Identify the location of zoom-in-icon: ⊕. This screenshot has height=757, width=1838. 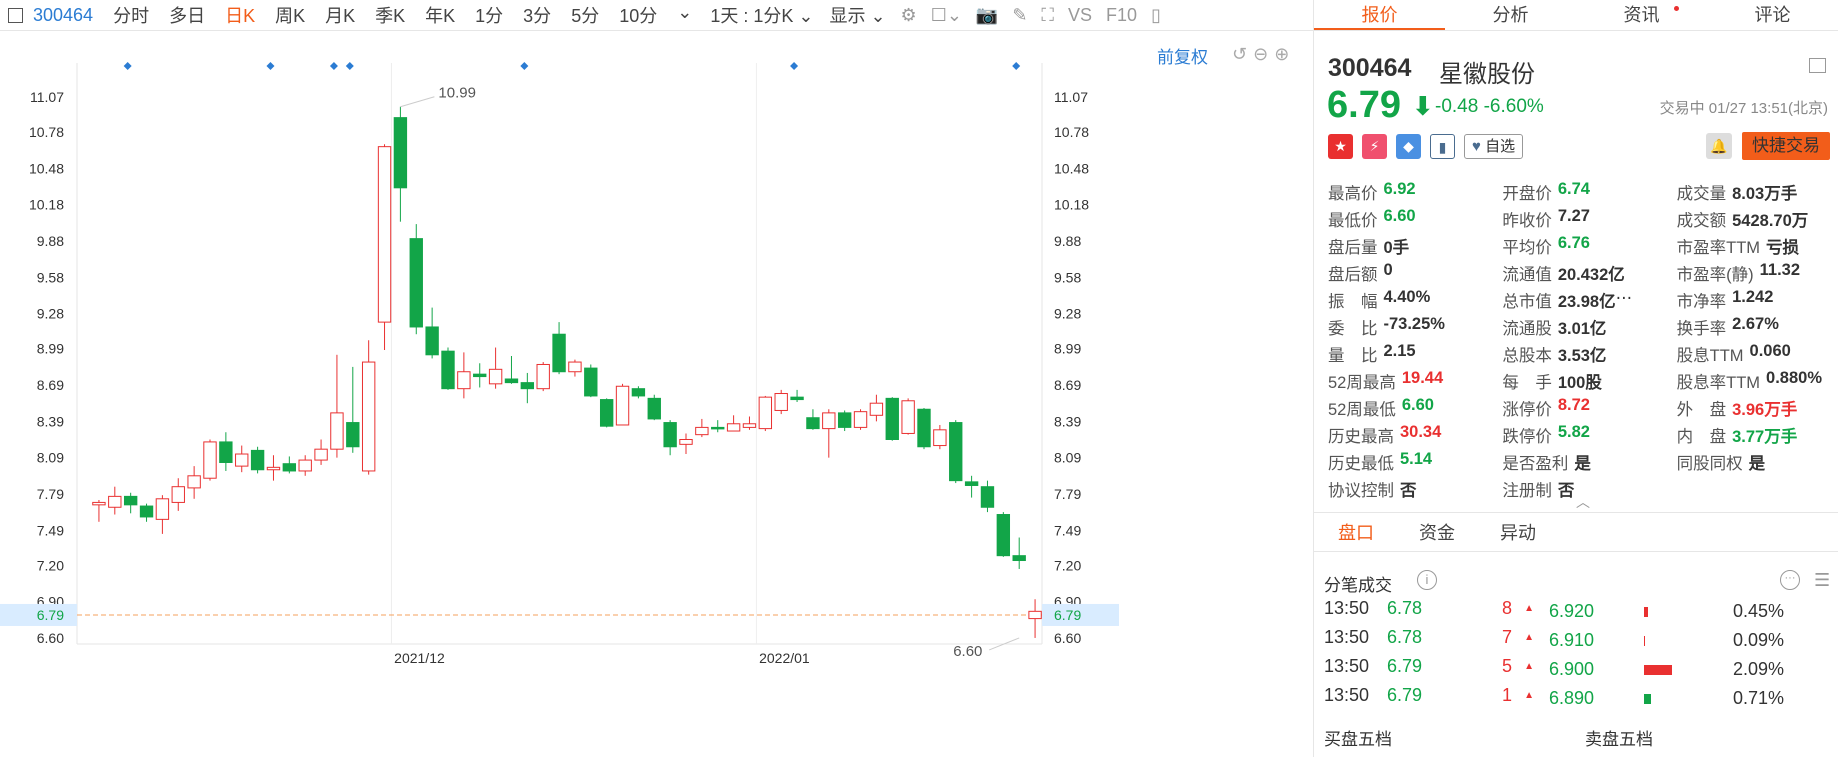
(1282, 54).